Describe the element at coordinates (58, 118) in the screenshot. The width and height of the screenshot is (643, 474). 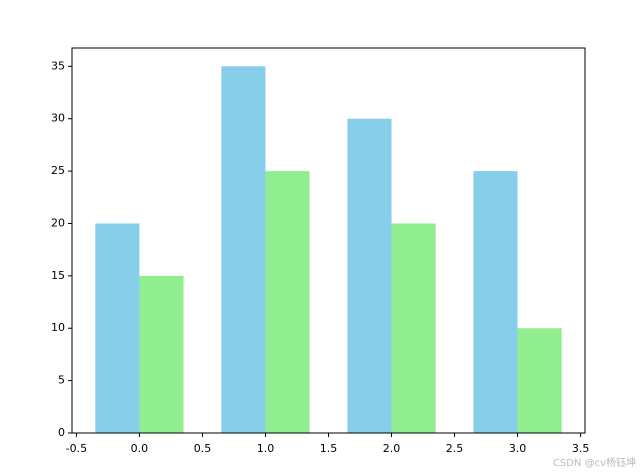
I see `y-tick-label: 30` at that location.